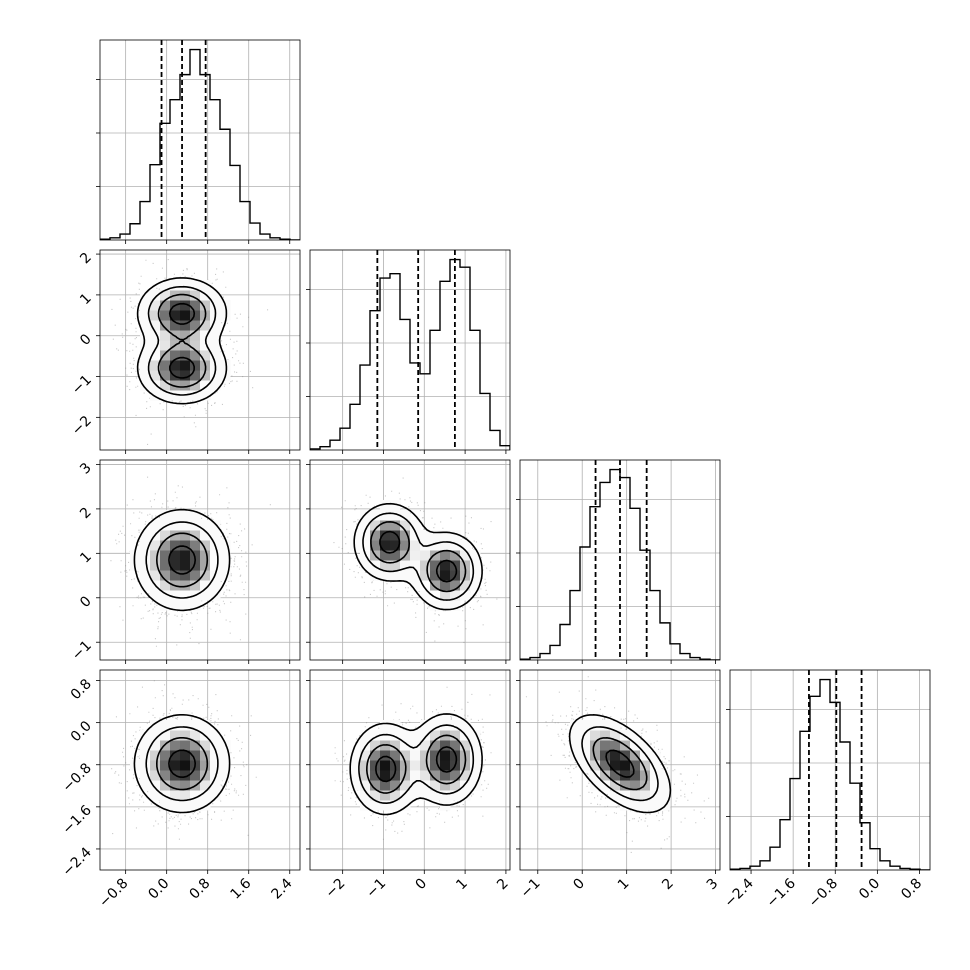 The height and width of the screenshot is (970, 970). I want to click on scatter-panel-1-0: −2 −1 0 1 2, so click(185, 351).